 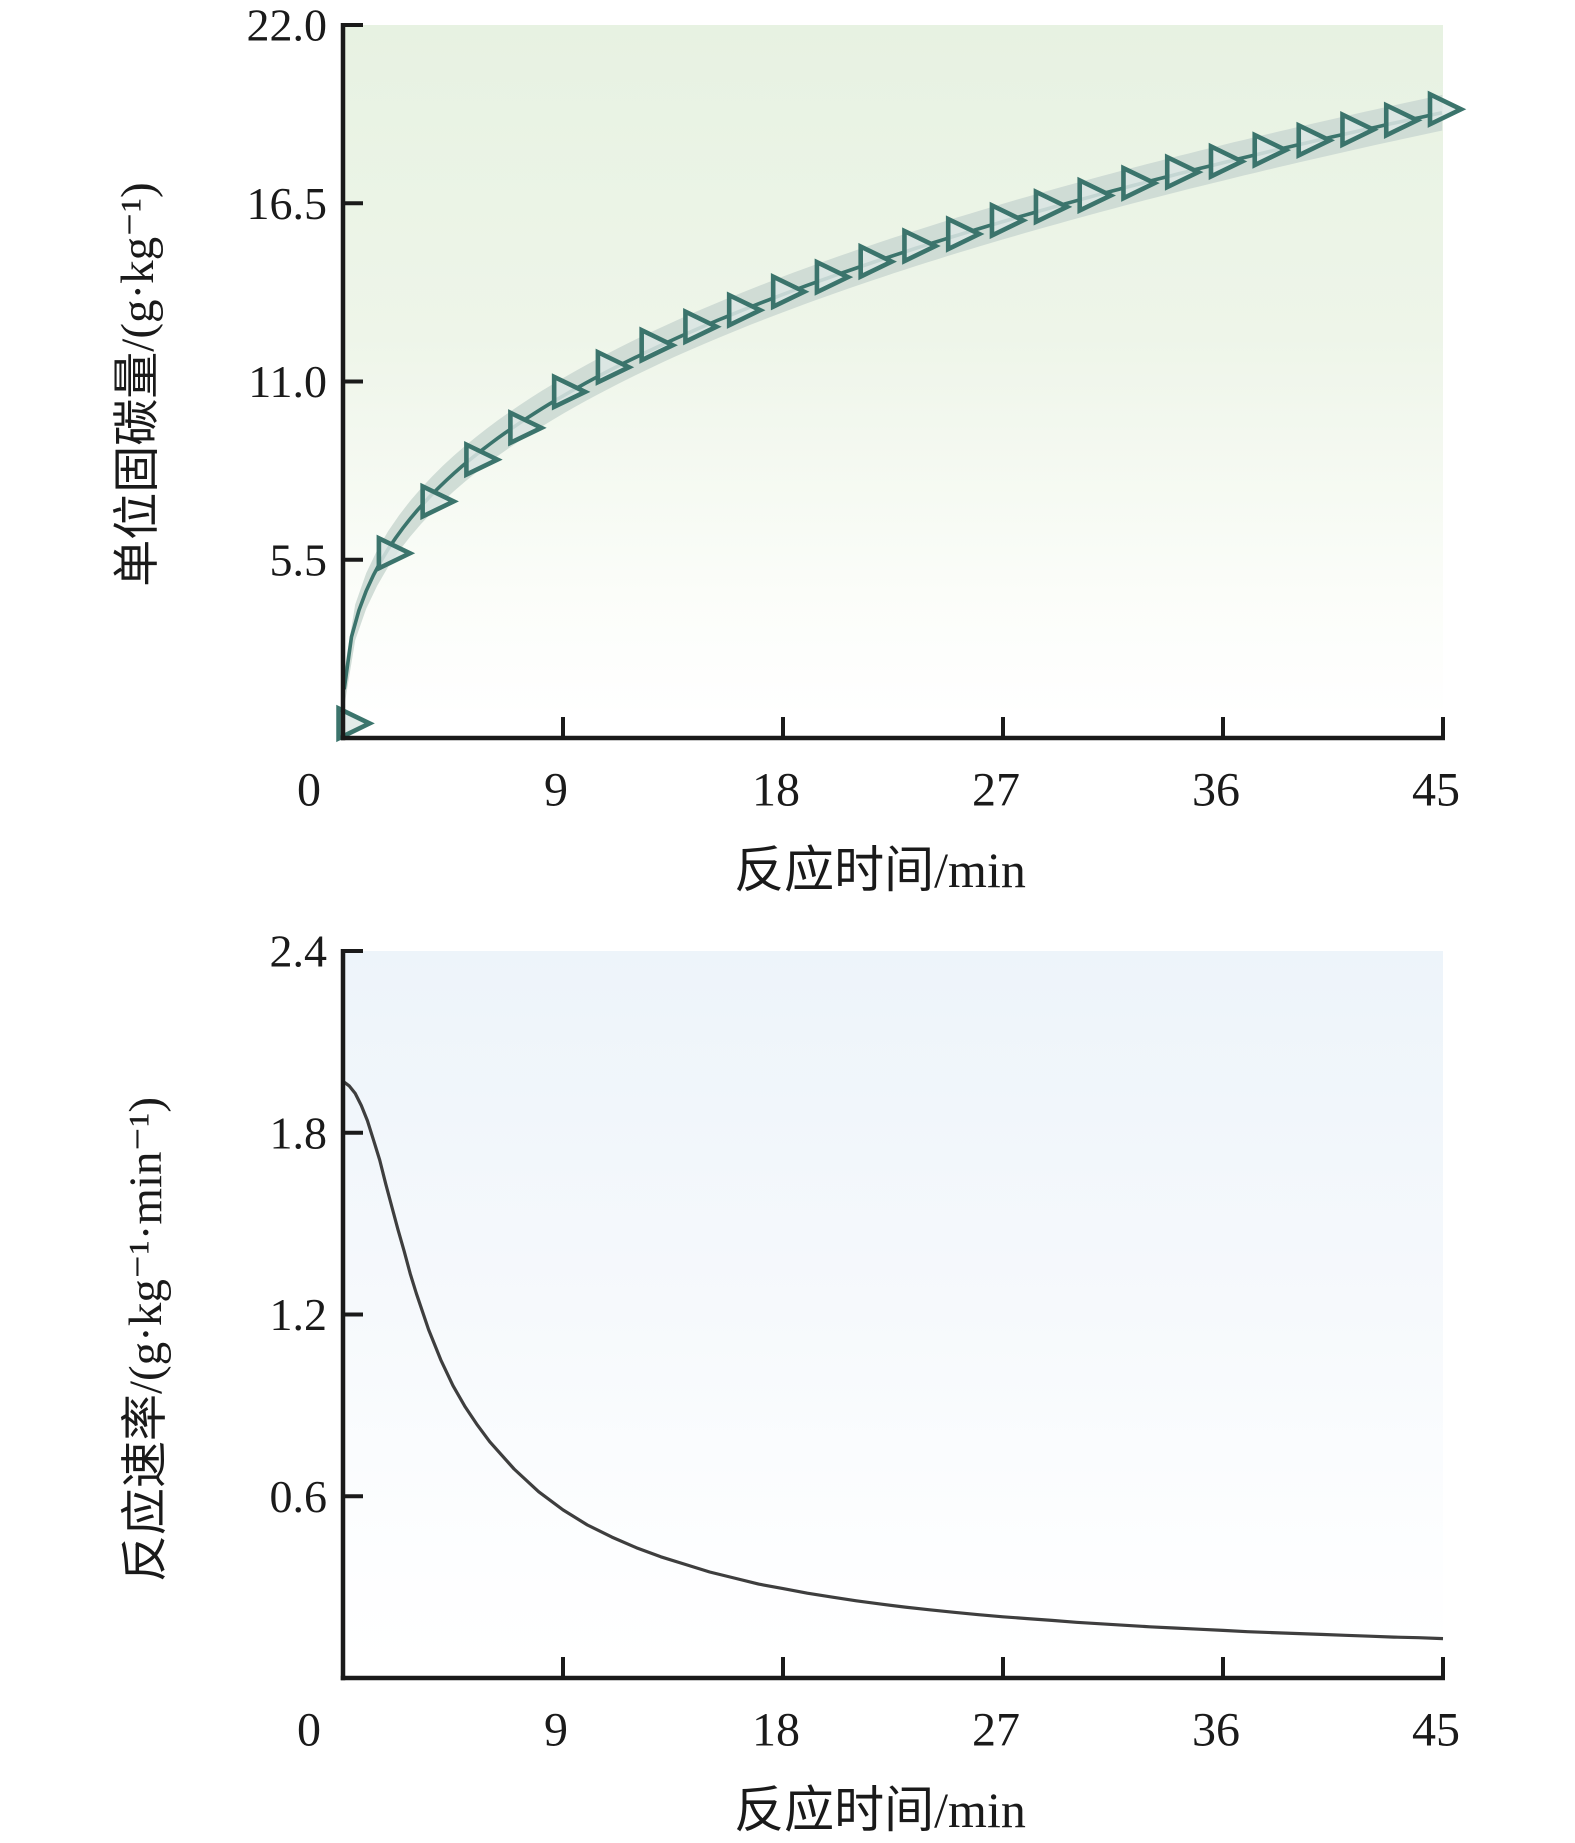 I want to click on fixation-x-tick-label: 27, so click(x=996, y=790).